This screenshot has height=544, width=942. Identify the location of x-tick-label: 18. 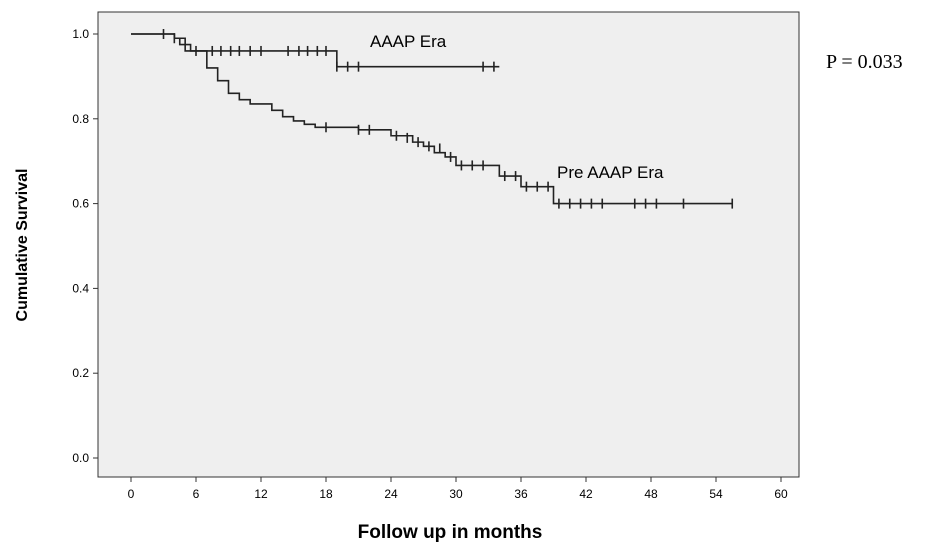
(326, 494).